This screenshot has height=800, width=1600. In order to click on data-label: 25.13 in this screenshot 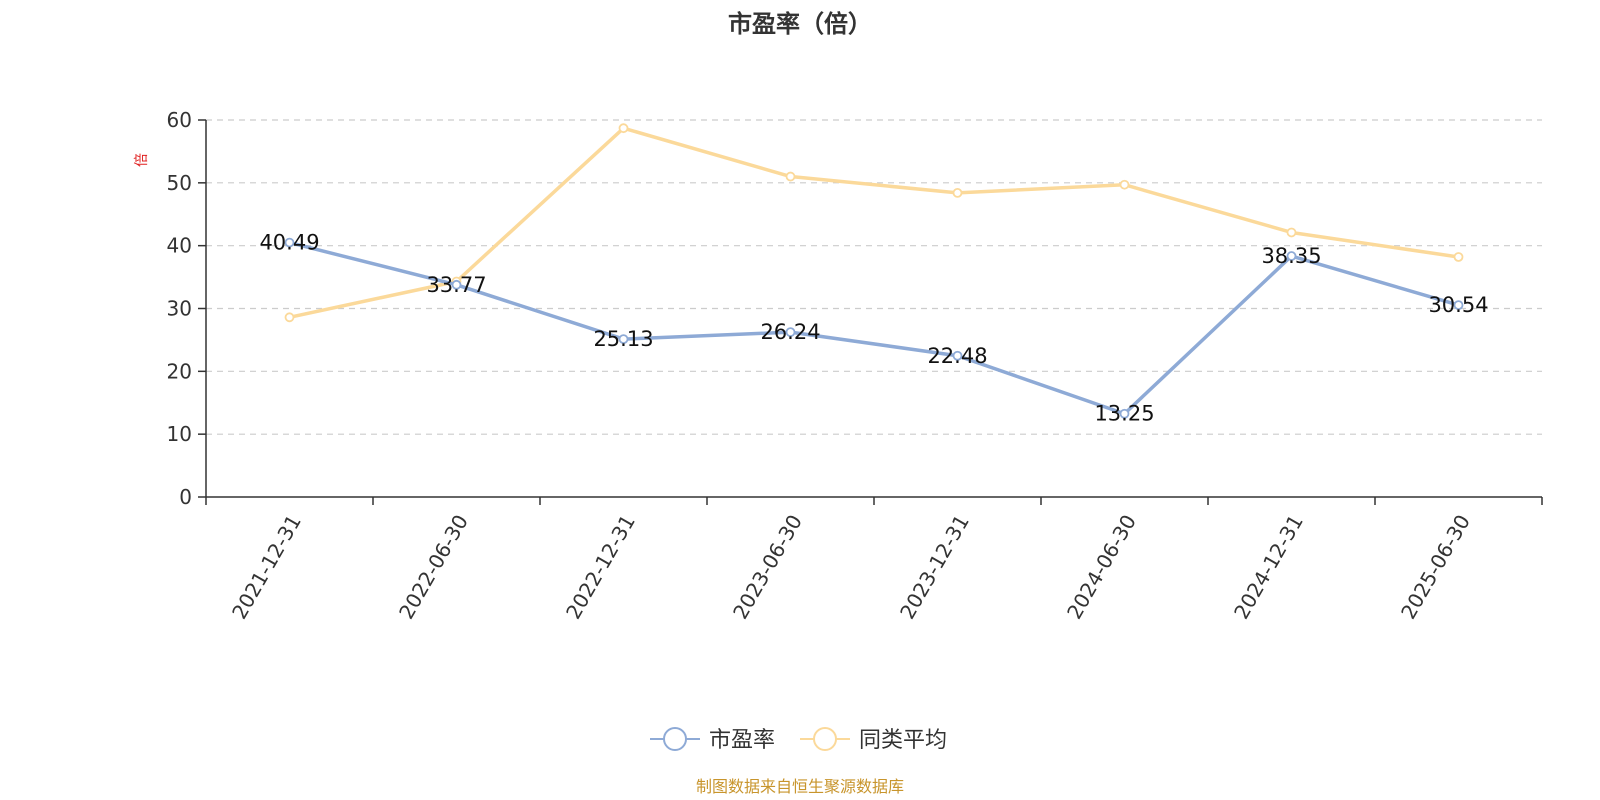, I will do `click(623, 339)`.